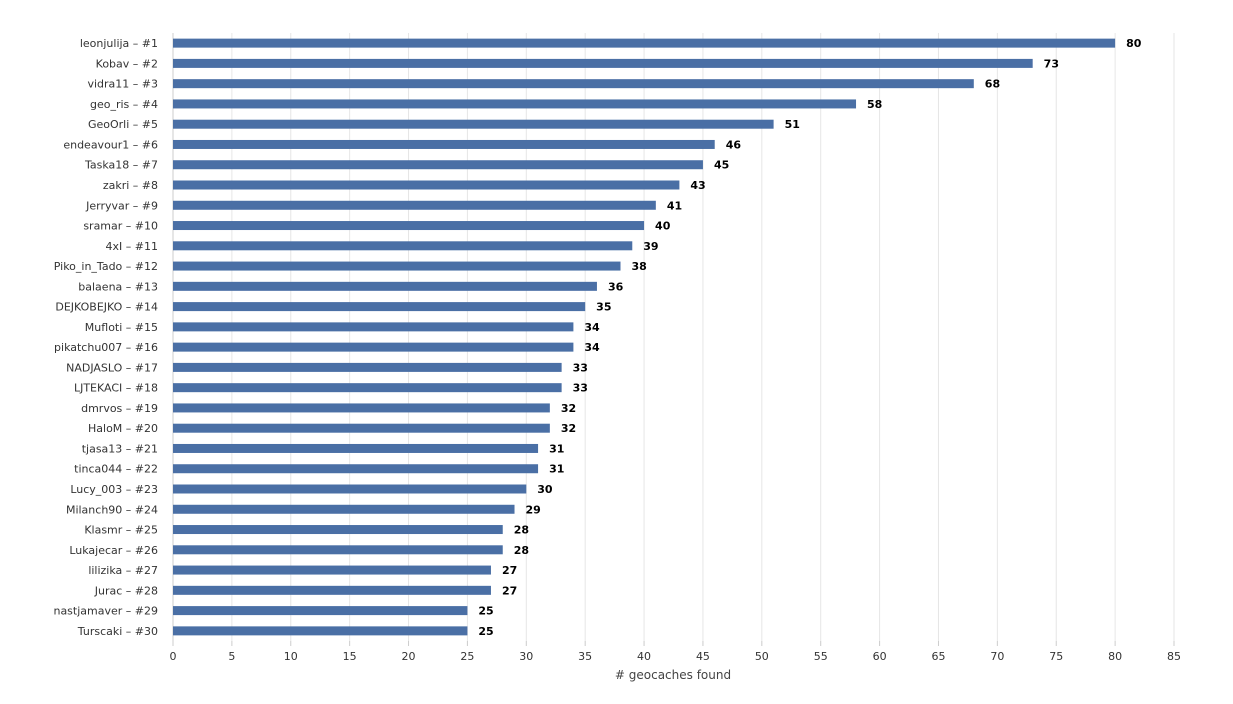 This screenshot has width=1233, height=704. I want to click on x-tick-label: 0, so click(173, 656).